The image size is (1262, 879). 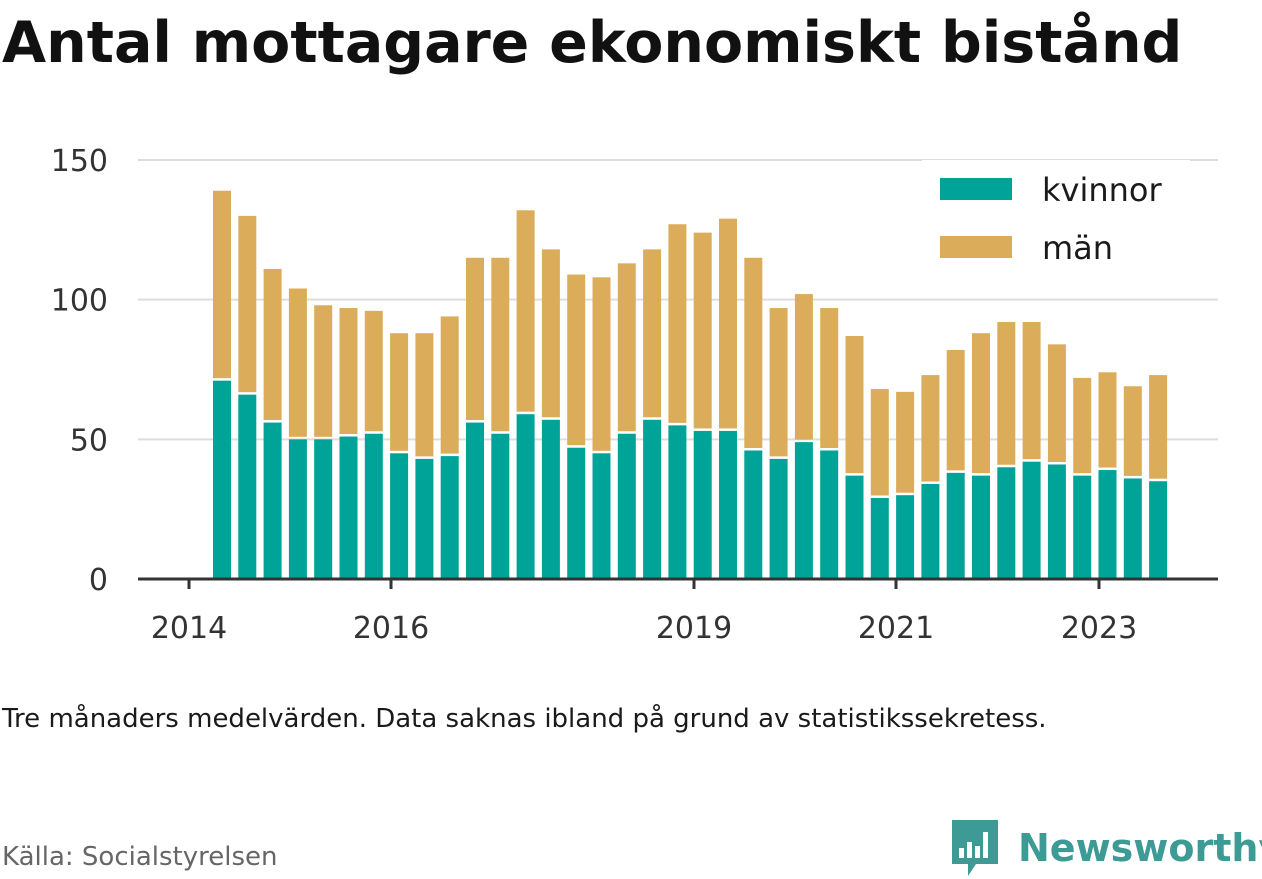 I want to click on x-tick-label: 2019, so click(x=694, y=628).